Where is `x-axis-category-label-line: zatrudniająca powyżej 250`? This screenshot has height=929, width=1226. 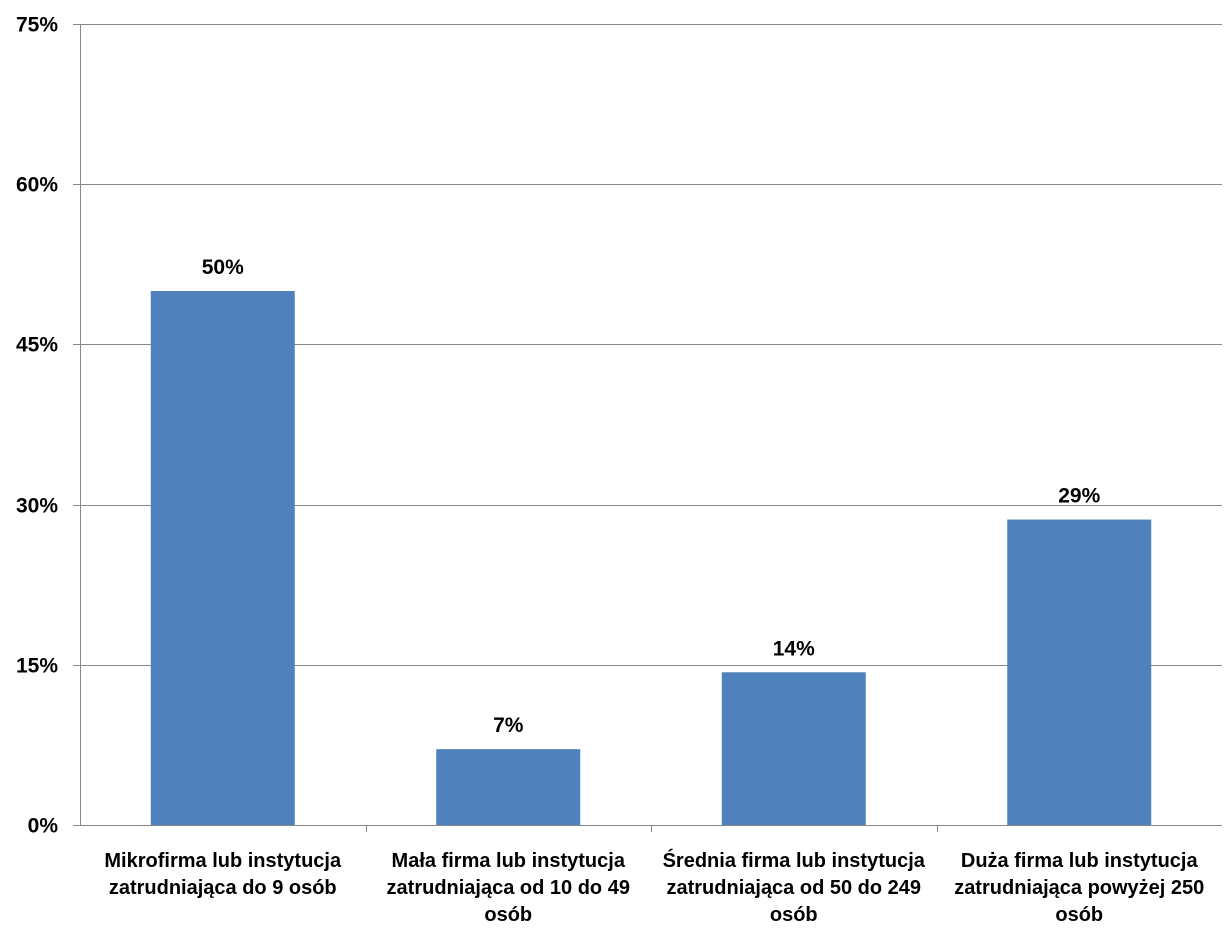
x-axis-category-label-line: zatrudniająca powyżej 250 is located at coordinates (1079, 888).